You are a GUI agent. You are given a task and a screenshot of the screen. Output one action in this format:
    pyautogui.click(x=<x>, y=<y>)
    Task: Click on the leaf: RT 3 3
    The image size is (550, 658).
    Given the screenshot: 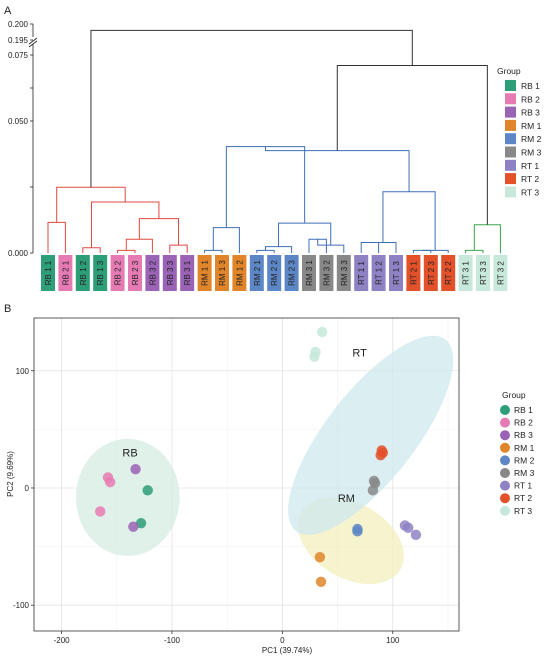 What is the action you would take?
    pyautogui.click(x=483, y=273)
    